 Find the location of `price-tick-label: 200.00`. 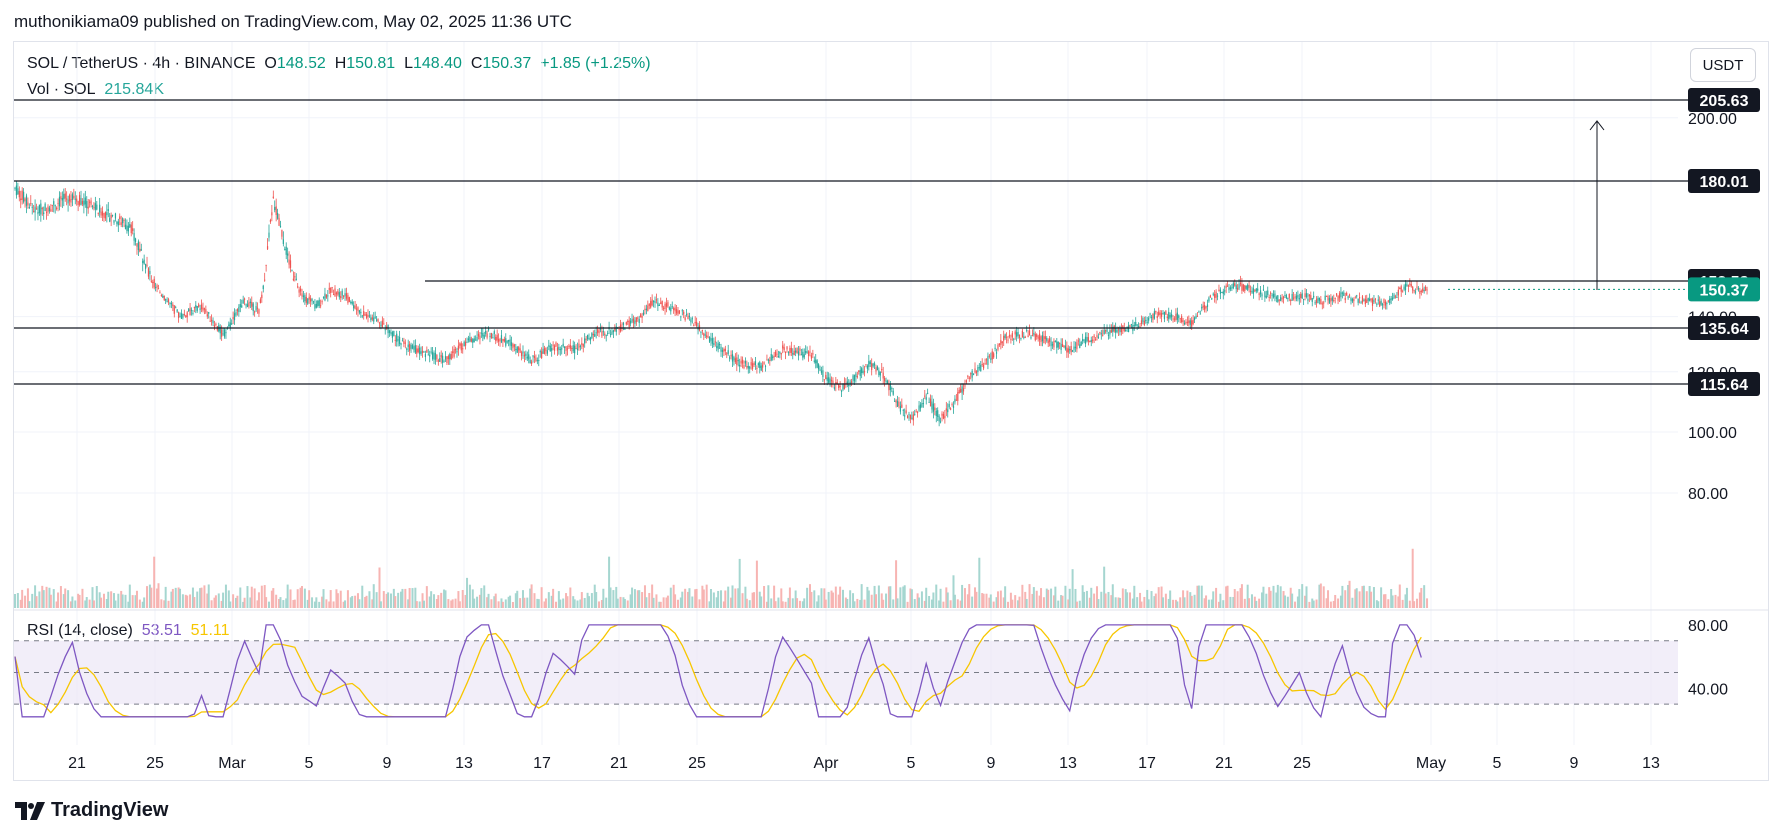

price-tick-label: 200.00 is located at coordinates (1712, 119).